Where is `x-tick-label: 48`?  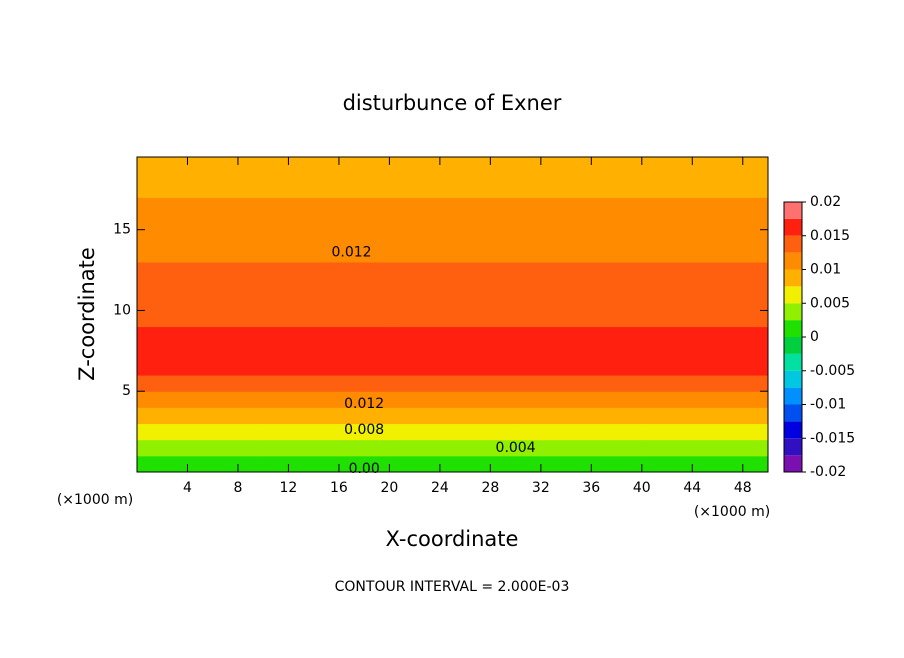
x-tick-label: 48 is located at coordinates (743, 488).